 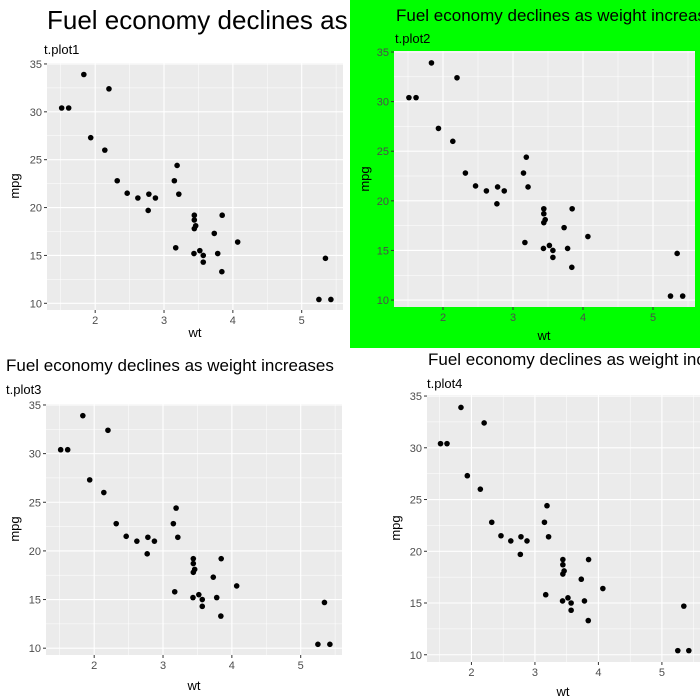 What do you see at coordinates (36, 256) in the screenshot?
I see `y-tick-label: 15` at bounding box center [36, 256].